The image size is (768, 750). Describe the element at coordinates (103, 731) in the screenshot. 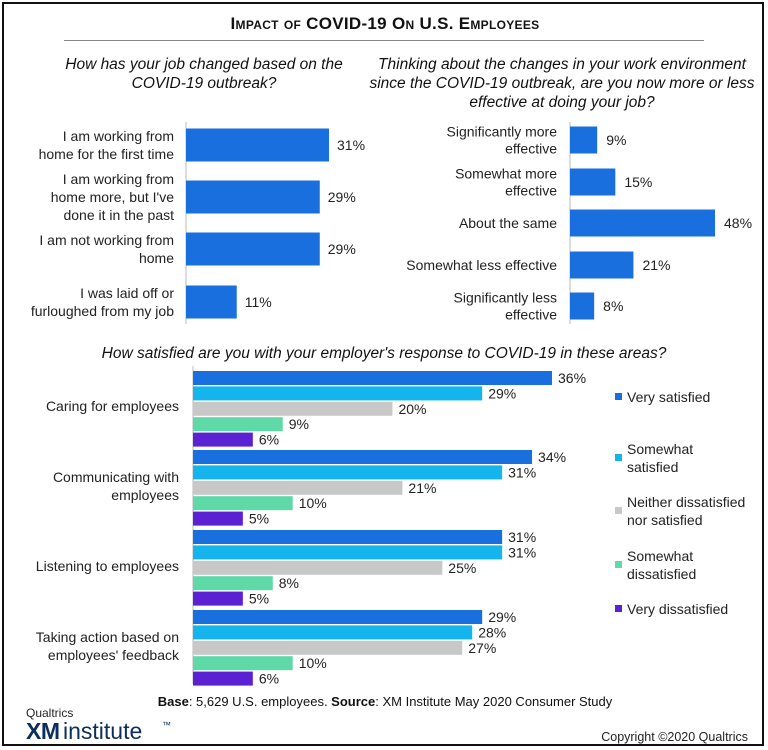

I see `logo-institute: institute` at that location.